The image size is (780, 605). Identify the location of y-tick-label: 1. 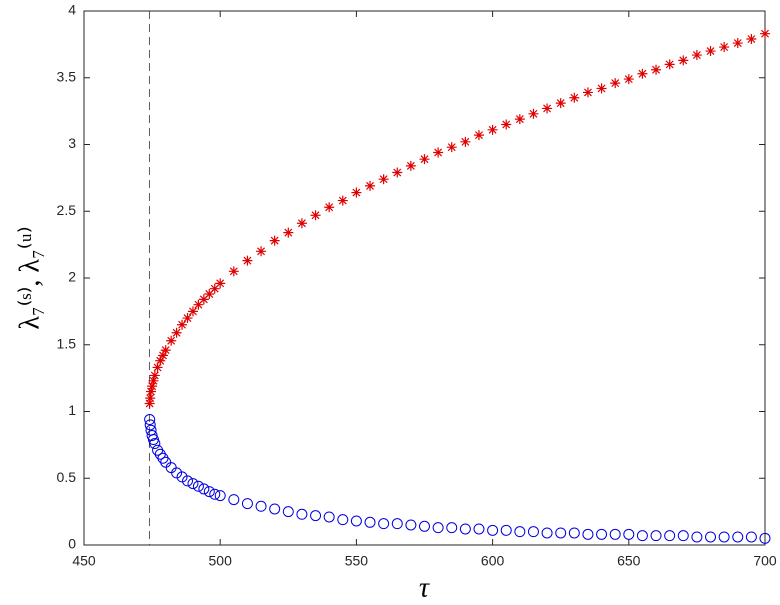
(72, 410).